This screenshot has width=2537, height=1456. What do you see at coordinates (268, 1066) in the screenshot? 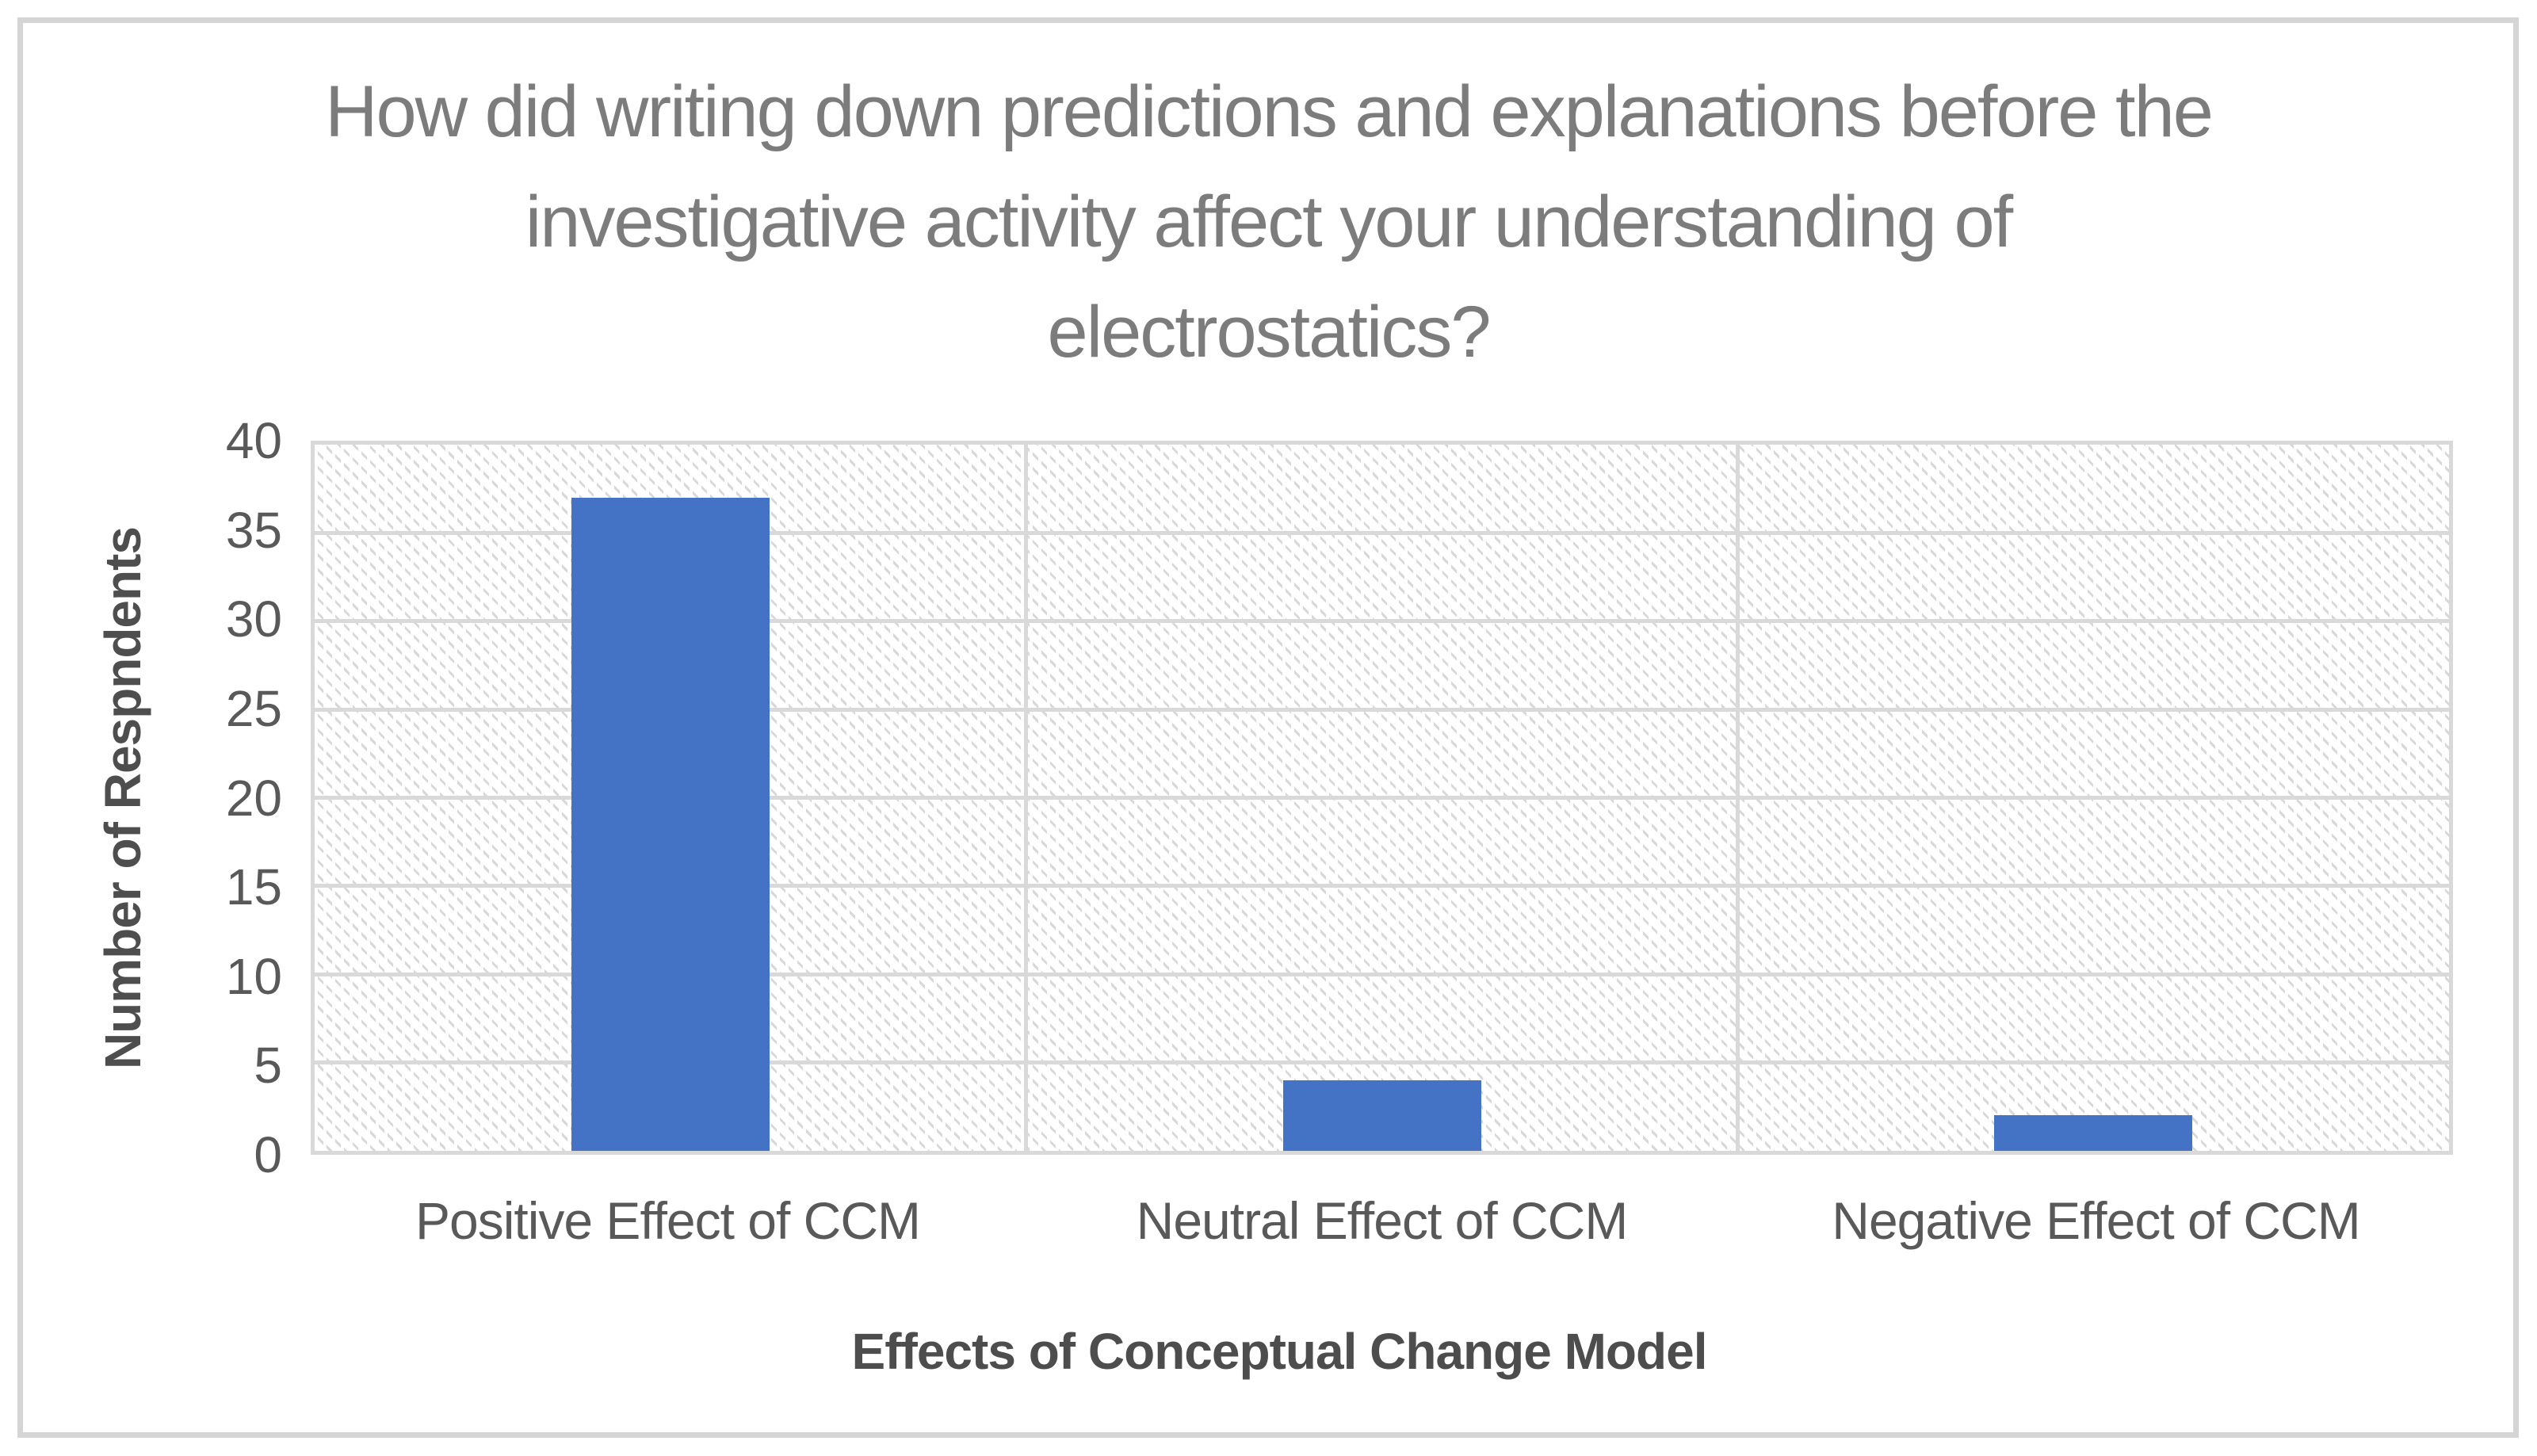
I see `y-tick-label: 5` at bounding box center [268, 1066].